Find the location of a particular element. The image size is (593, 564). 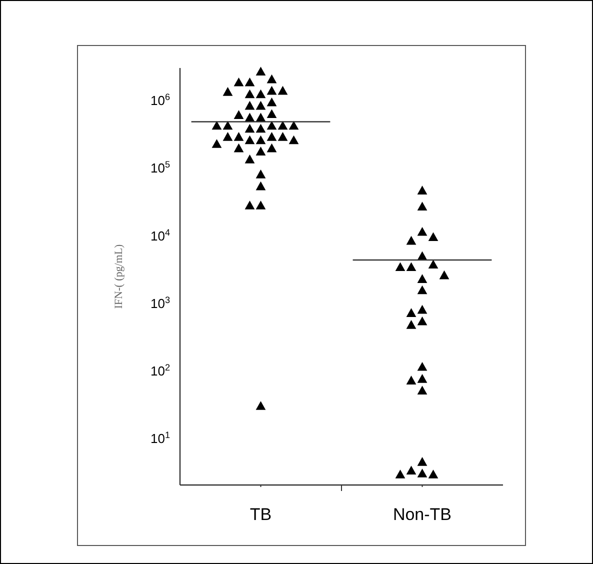

y-tick-label: 10$^{2}$ is located at coordinates (160, 370).